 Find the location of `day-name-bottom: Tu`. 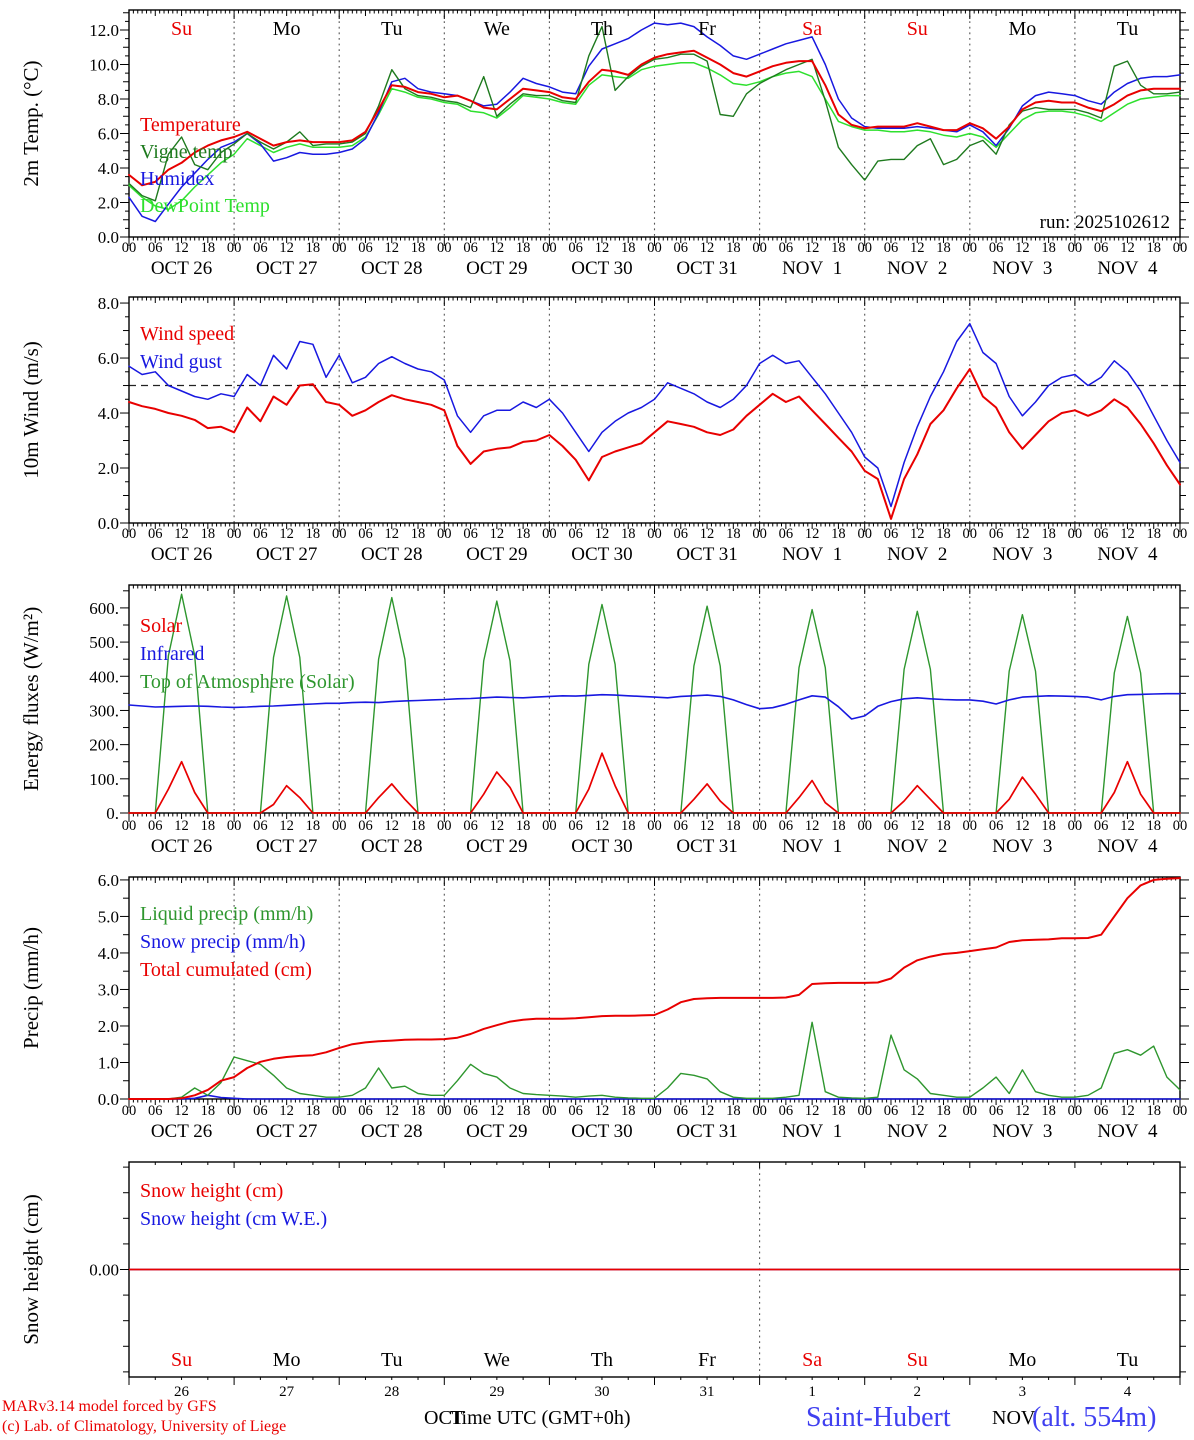

day-name-bottom: Tu is located at coordinates (1128, 1360).